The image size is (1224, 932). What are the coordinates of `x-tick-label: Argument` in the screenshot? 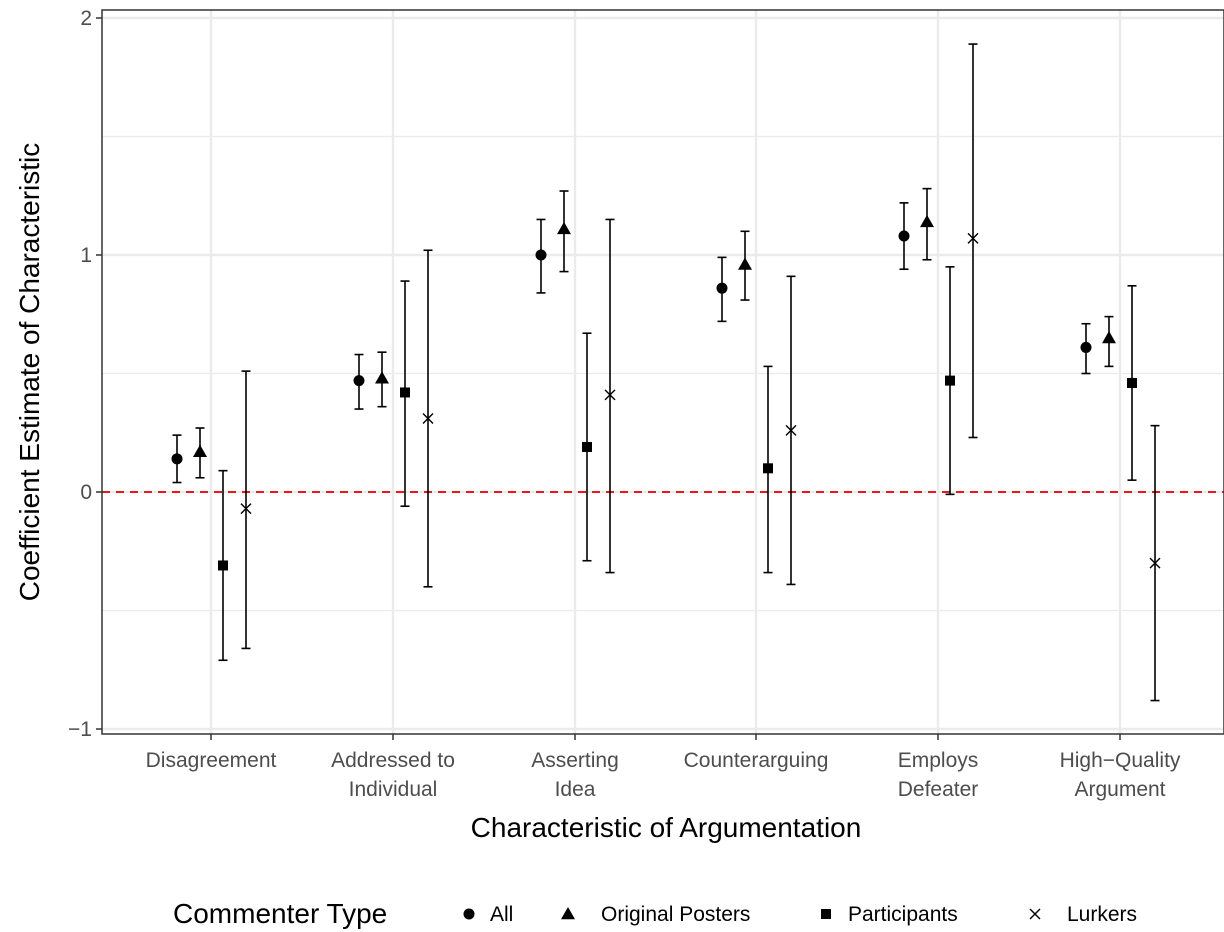 It's located at (1119, 789).